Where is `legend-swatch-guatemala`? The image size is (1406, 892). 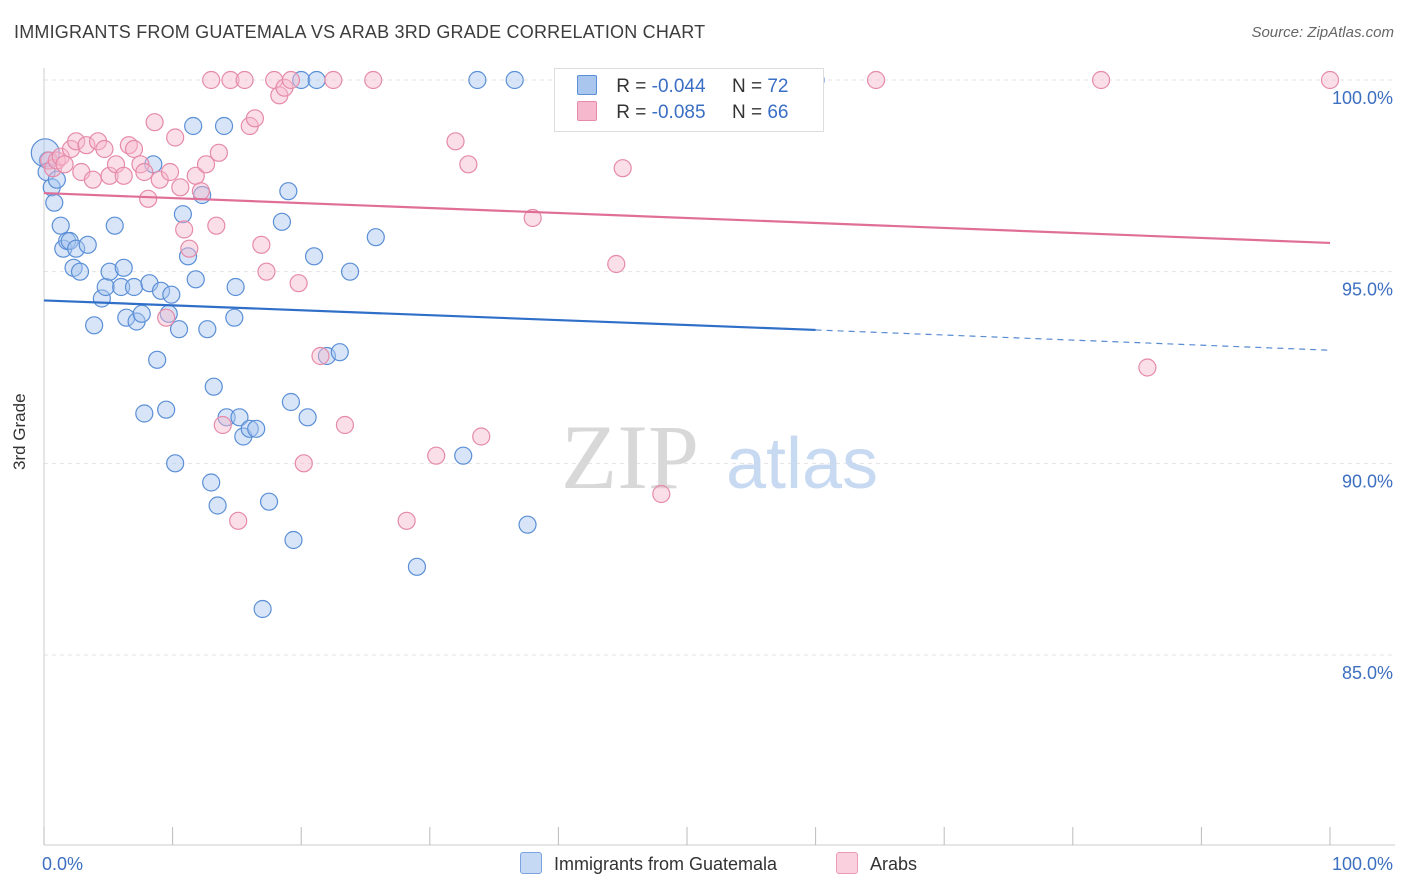 legend-swatch-guatemala is located at coordinates (587, 85).